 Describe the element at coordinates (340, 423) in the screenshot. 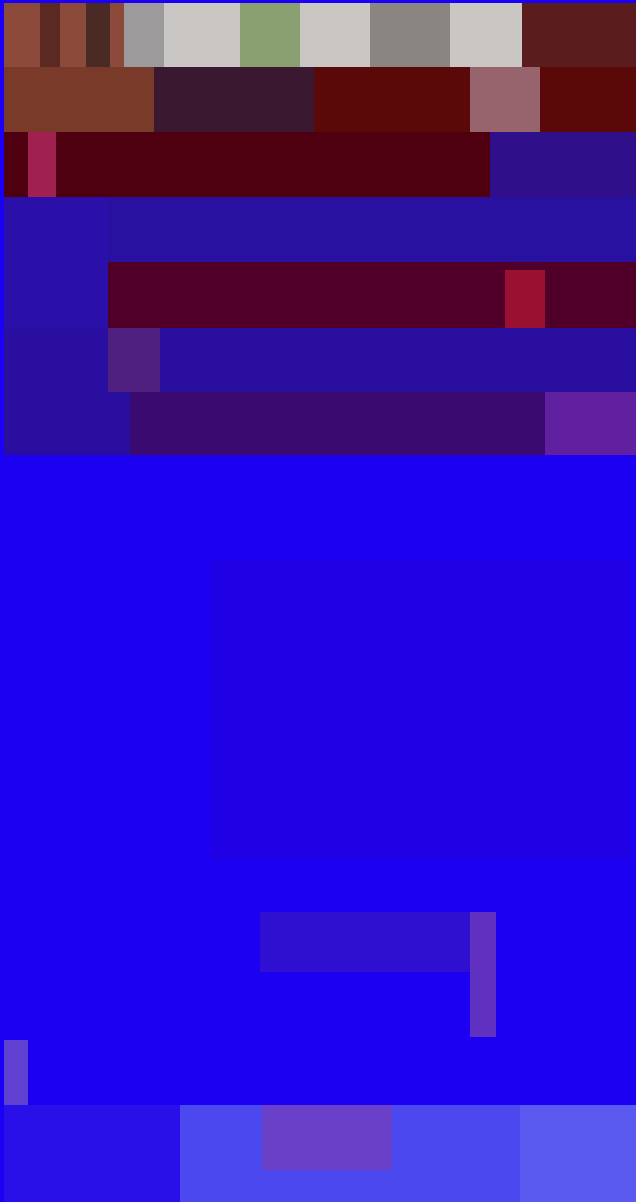

I see `band-dark` at that location.